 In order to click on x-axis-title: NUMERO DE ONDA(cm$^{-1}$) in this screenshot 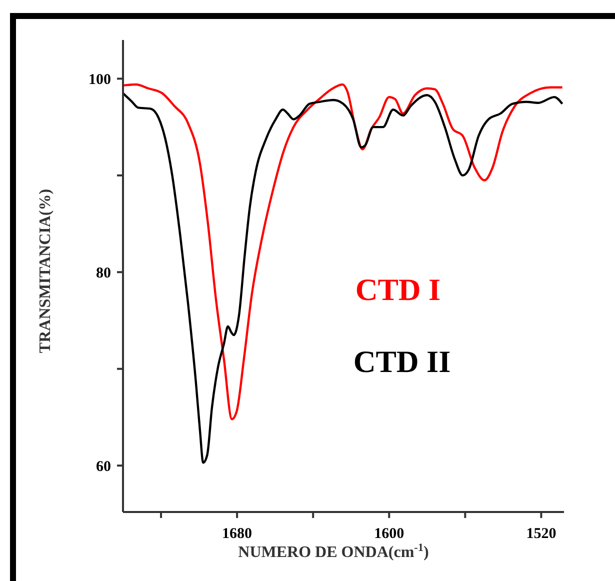, I will do `click(333, 551)`.